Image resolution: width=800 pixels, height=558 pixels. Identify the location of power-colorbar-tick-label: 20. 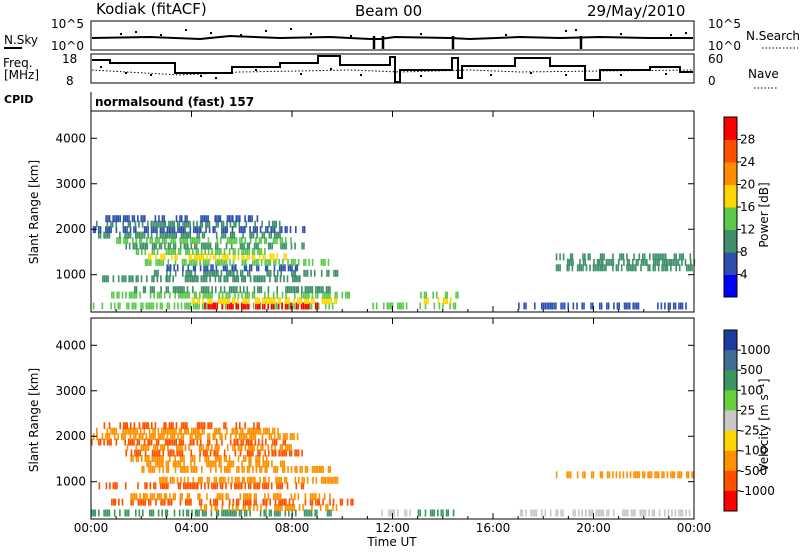
(747, 185).